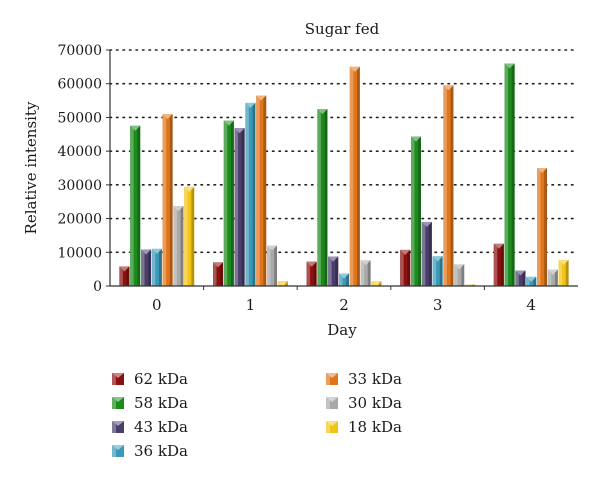 Image resolution: width=600 pixels, height=480 pixels. I want to click on x-tick-label: 4, so click(531, 305).